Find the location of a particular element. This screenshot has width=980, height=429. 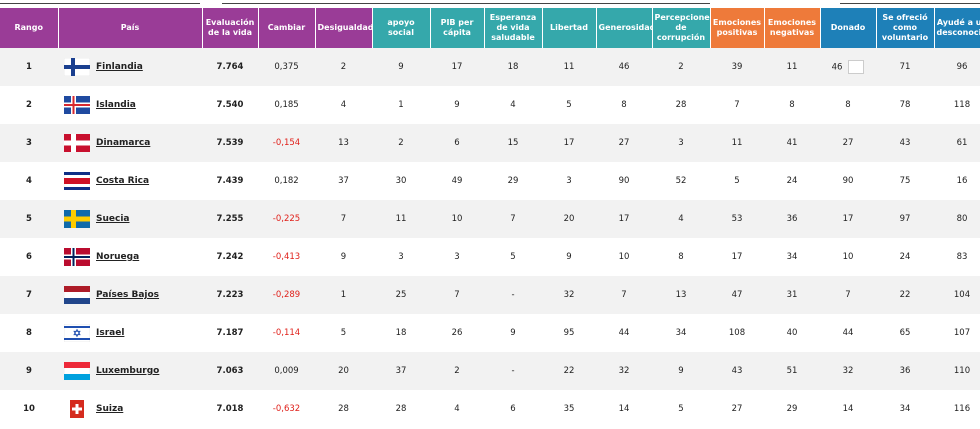

cell-text: 97 is located at coordinates (905, 219).